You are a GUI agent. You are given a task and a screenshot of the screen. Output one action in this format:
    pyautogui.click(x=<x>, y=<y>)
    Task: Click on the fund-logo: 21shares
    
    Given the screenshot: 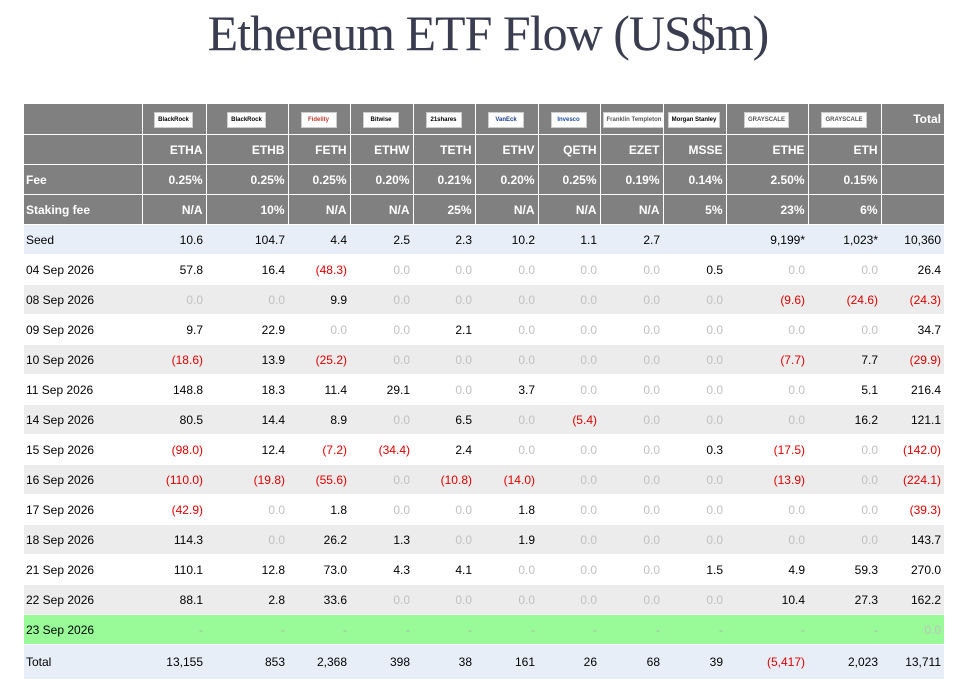 What is the action you would take?
    pyautogui.click(x=443, y=120)
    